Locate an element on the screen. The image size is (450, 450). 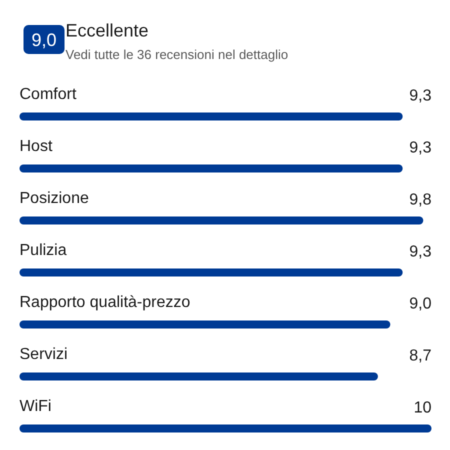
y-tick-label: Servizi is located at coordinates (44, 354).